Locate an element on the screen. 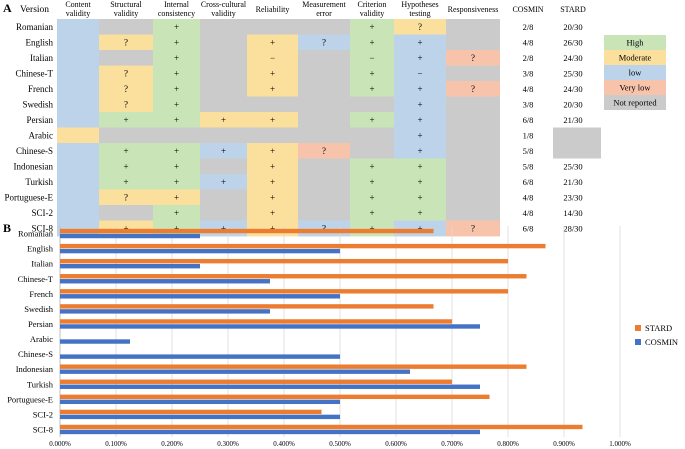 Image resolution: width=685 pixels, height=449 pixels. header-line: testing is located at coordinates (419, 13).